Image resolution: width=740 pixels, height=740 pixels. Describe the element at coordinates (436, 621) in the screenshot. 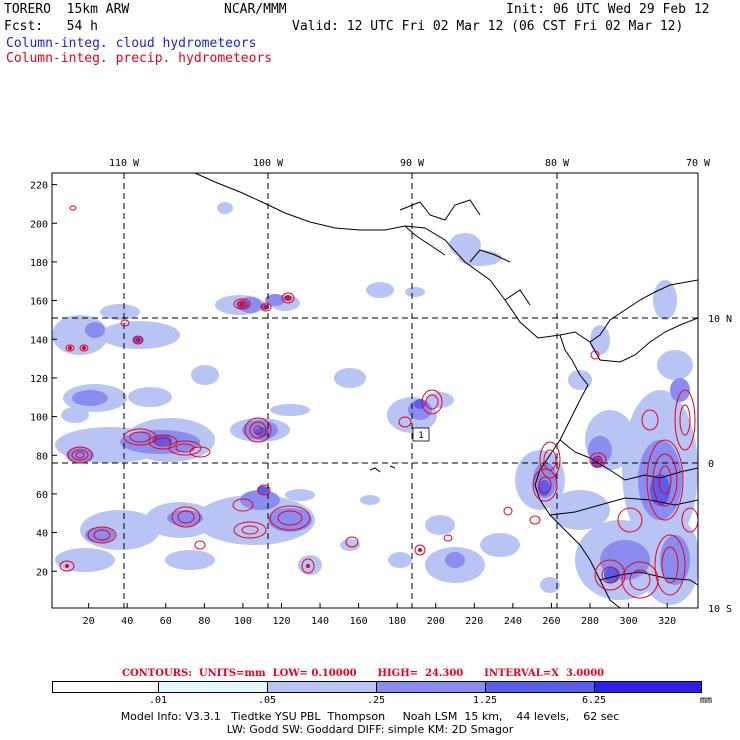

I see `x-tick-label: 200` at that location.